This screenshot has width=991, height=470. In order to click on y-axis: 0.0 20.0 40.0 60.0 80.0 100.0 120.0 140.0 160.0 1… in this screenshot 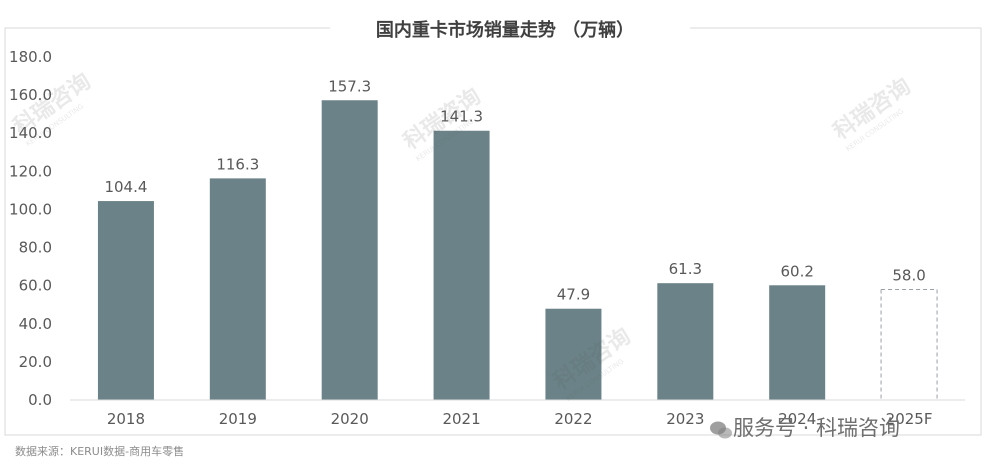, I will do `click(30, 228)`.